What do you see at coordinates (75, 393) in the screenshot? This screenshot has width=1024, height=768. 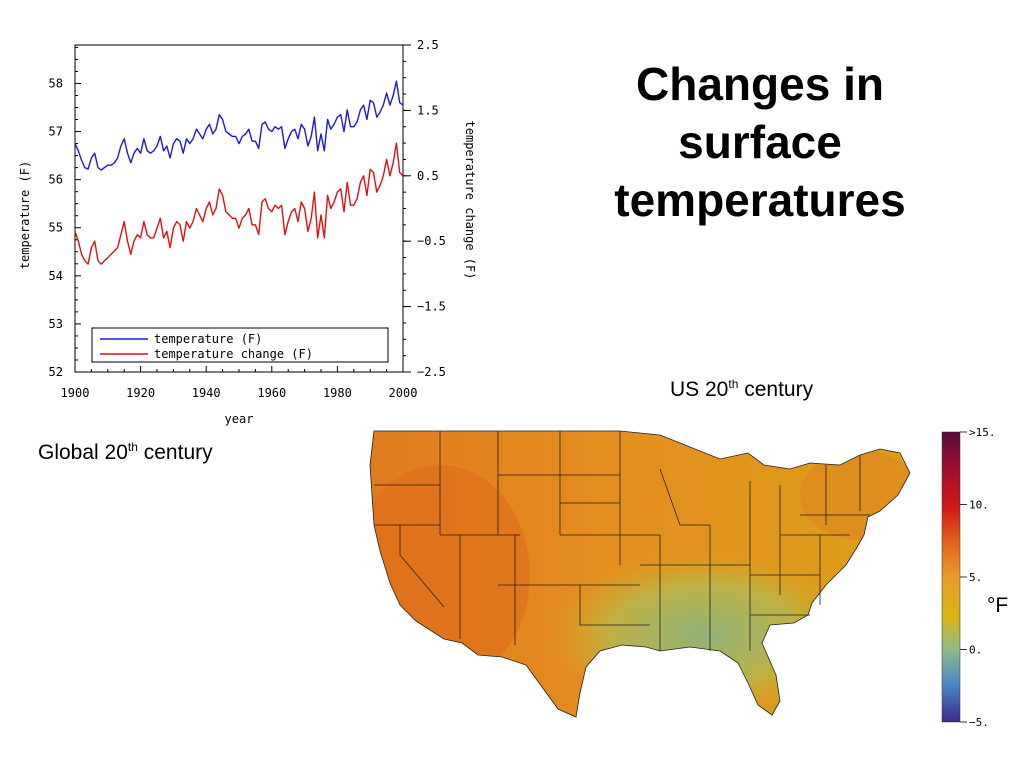 I see `x-tick-label-0: 1900` at bounding box center [75, 393].